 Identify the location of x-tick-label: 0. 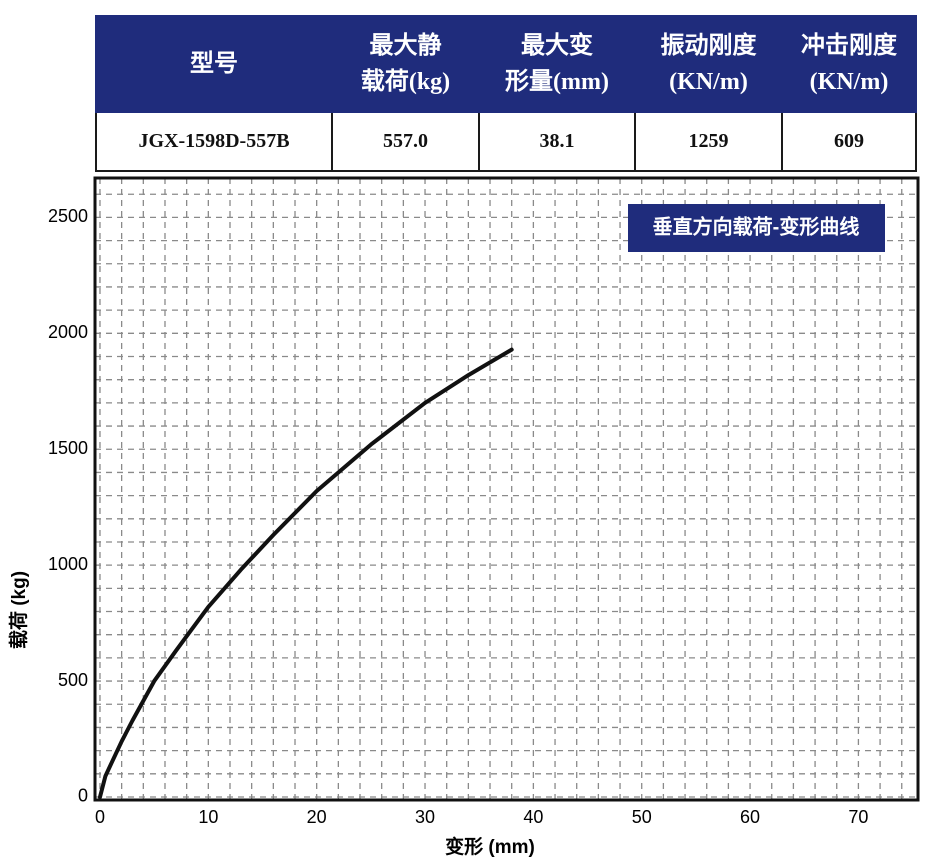
(100, 817).